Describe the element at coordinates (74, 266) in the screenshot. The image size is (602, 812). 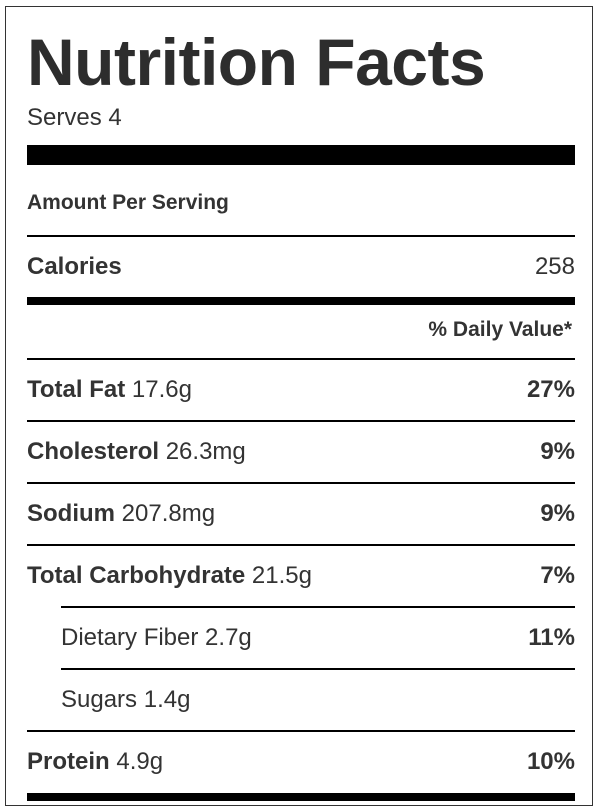
I see `calories-label: Calories` at that location.